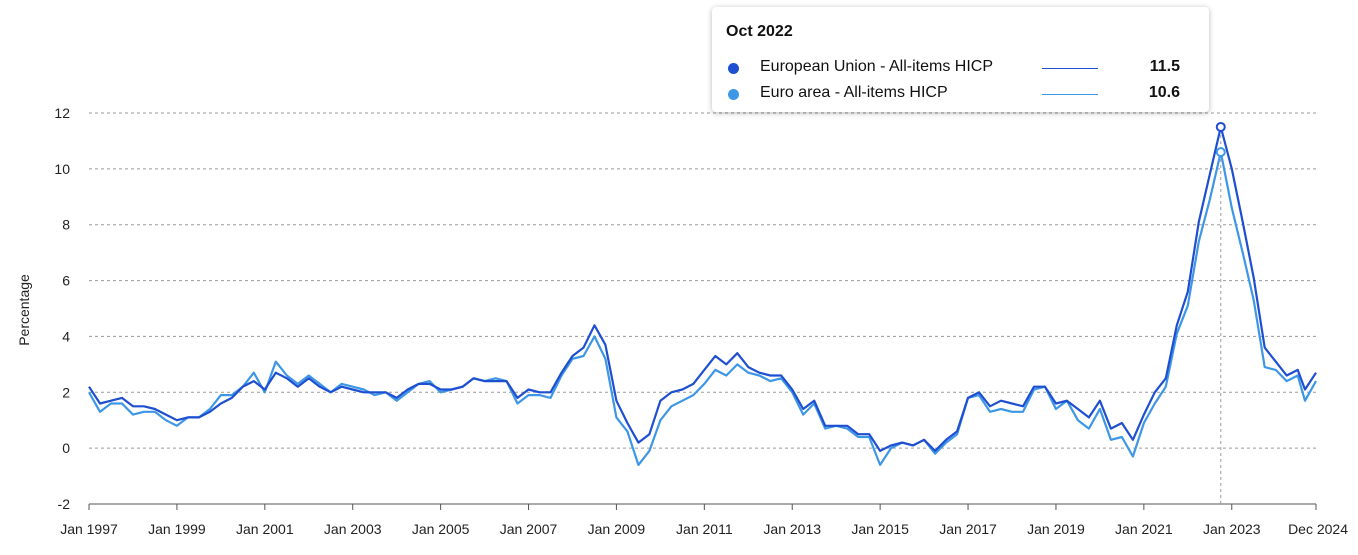 This screenshot has height=555, width=1358. What do you see at coordinates (24, 310) in the screenshot?
I see `y-axis-title: Percentage` at bounding box center [24, 310].